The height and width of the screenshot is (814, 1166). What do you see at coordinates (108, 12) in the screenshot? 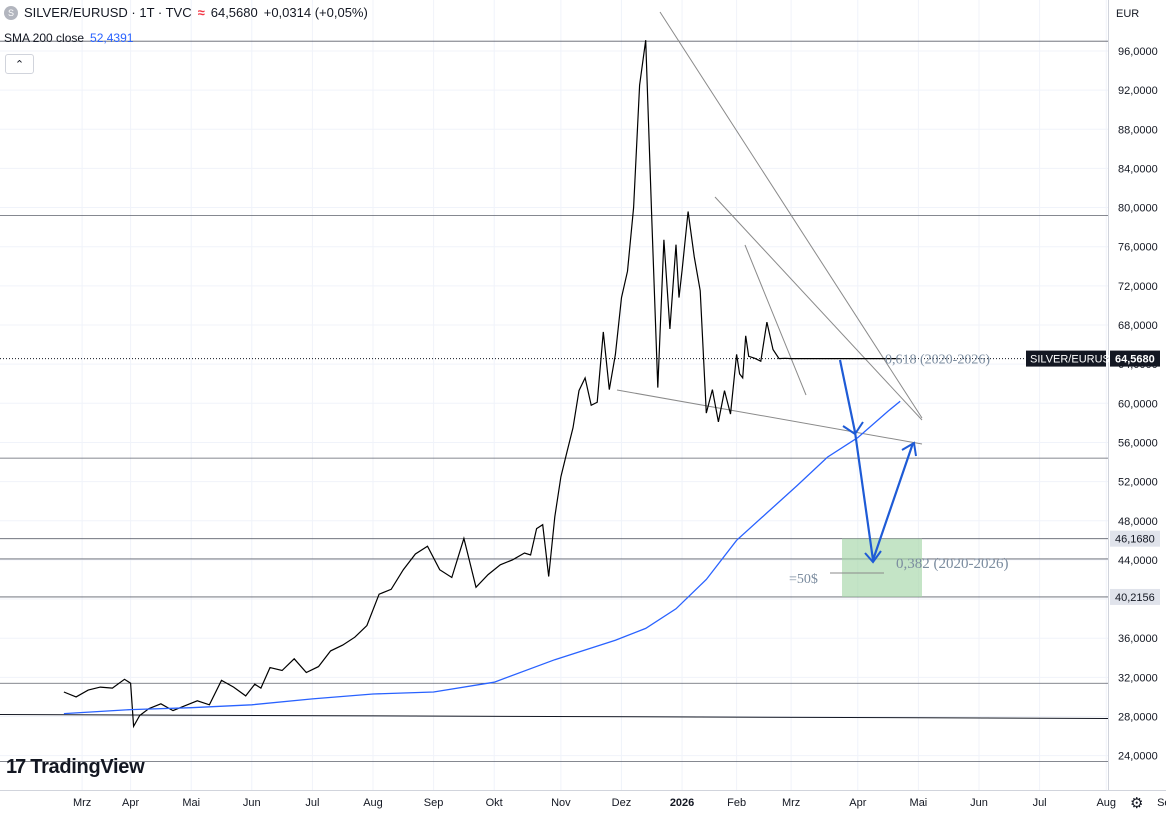
I see `symbol-label: SILVER/EURUSD · 1T · TVC` at bounding box center [108, 12].